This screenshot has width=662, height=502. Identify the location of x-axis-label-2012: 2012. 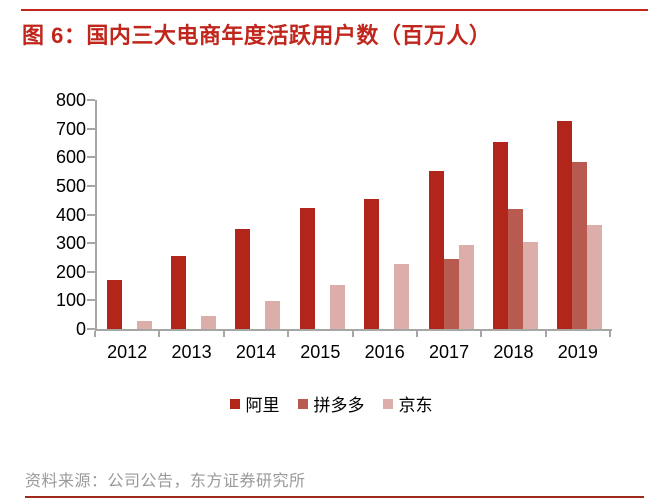
(127, 352).